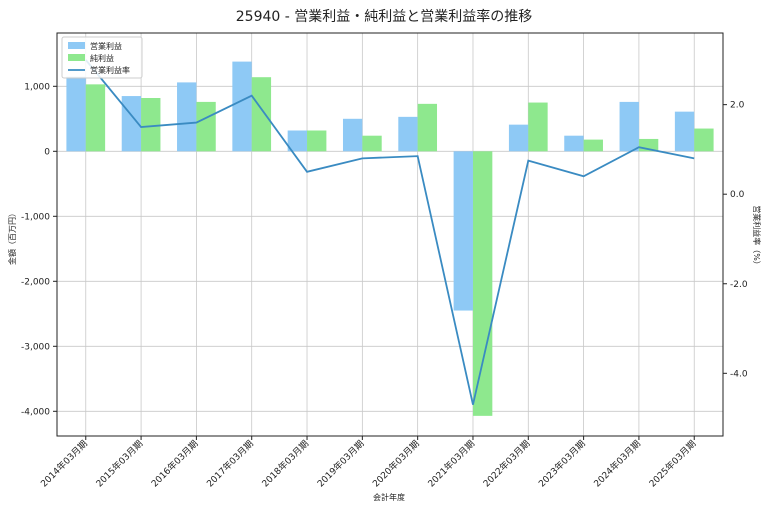 Image resolution: width=768 pixels, height=512 pixels. I want to click on y2-tick-label: -2.0, so click(739, 285).